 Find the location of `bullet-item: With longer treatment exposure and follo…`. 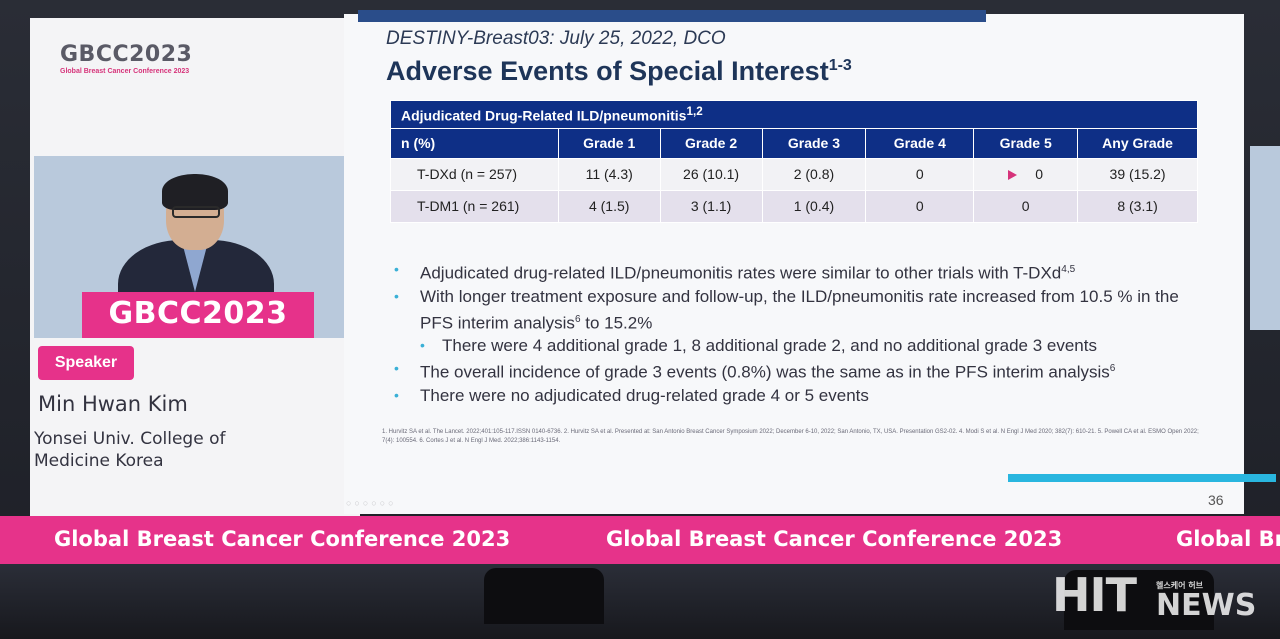

bullet-item: With longer treatment exposure and follo… is located at coordinates (802, 310).